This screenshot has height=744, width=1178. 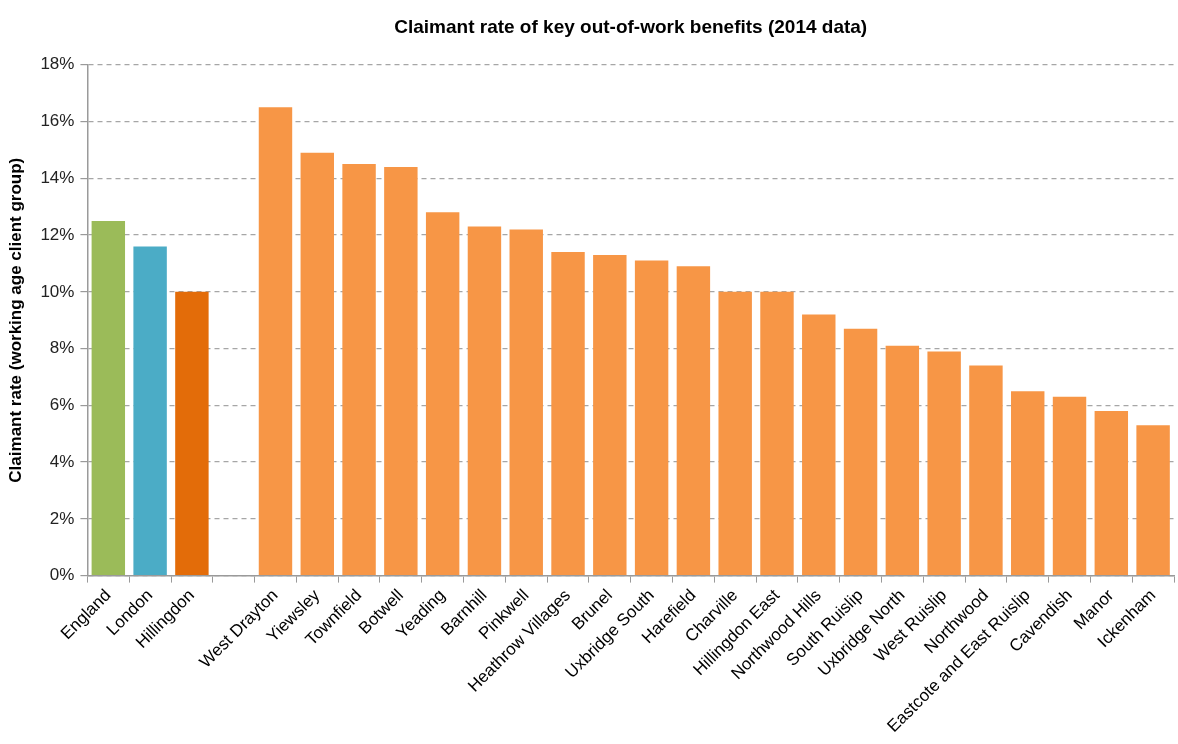 What do you see at coordinates (57, 234) in the screenshot?
I see `y-tick-label: 12%` at bounding box center [57, 234].